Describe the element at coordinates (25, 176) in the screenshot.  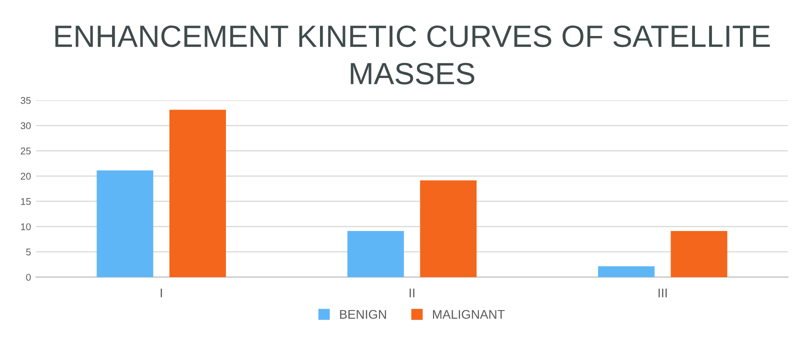
I see `y-tick-label: 20` at that location.